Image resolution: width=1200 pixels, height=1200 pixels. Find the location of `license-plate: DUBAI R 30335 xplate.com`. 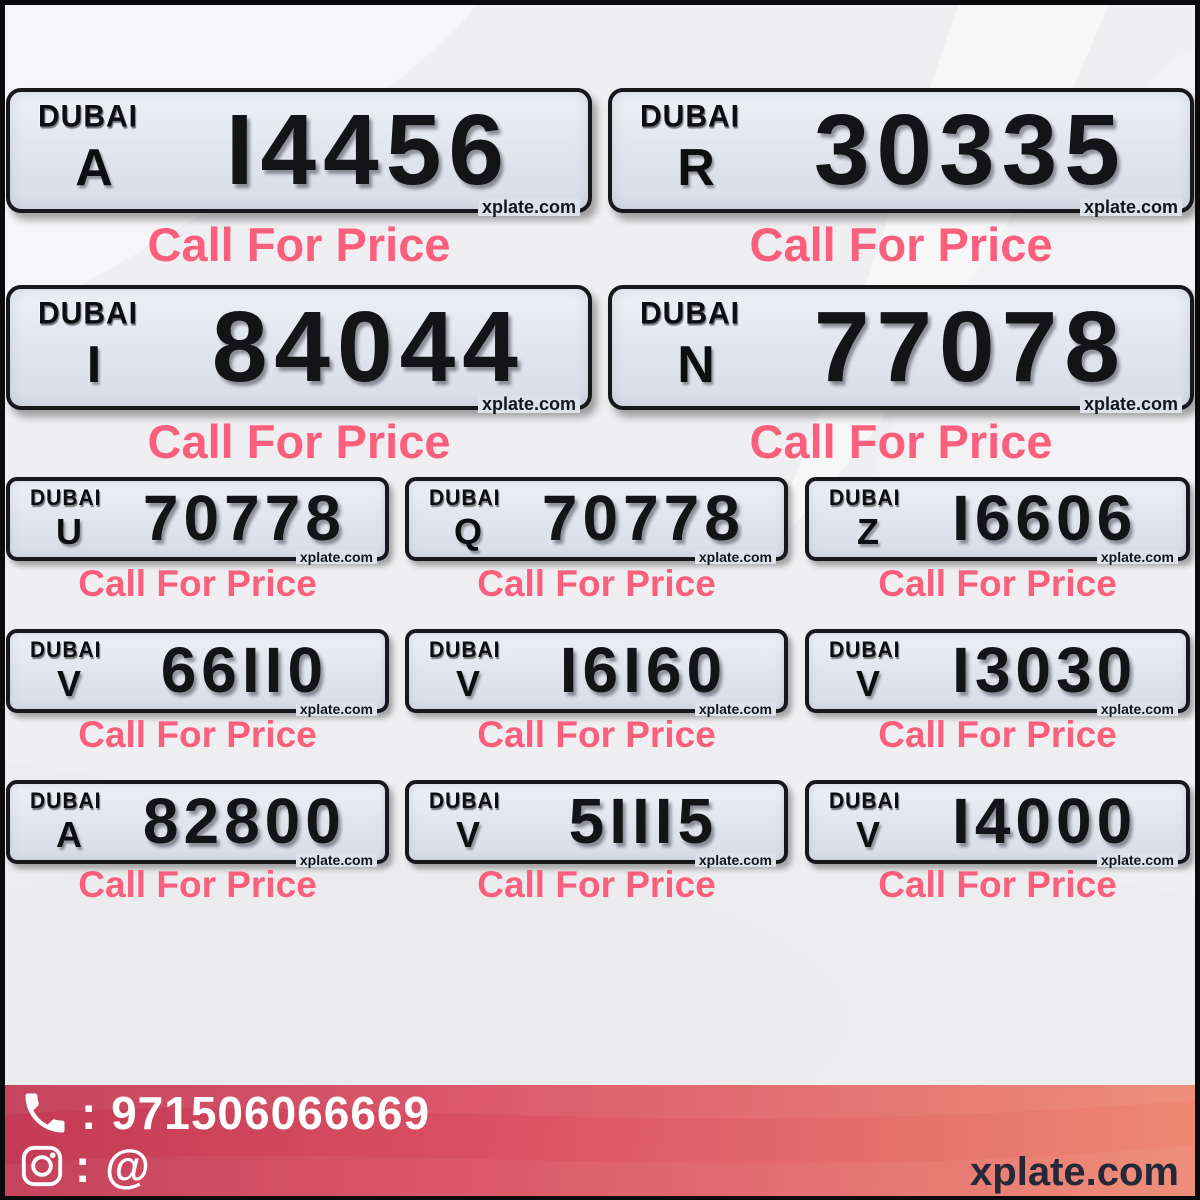

license-plate: DUBAI R 30335 xplate.com is located at coordinates (901, 152).